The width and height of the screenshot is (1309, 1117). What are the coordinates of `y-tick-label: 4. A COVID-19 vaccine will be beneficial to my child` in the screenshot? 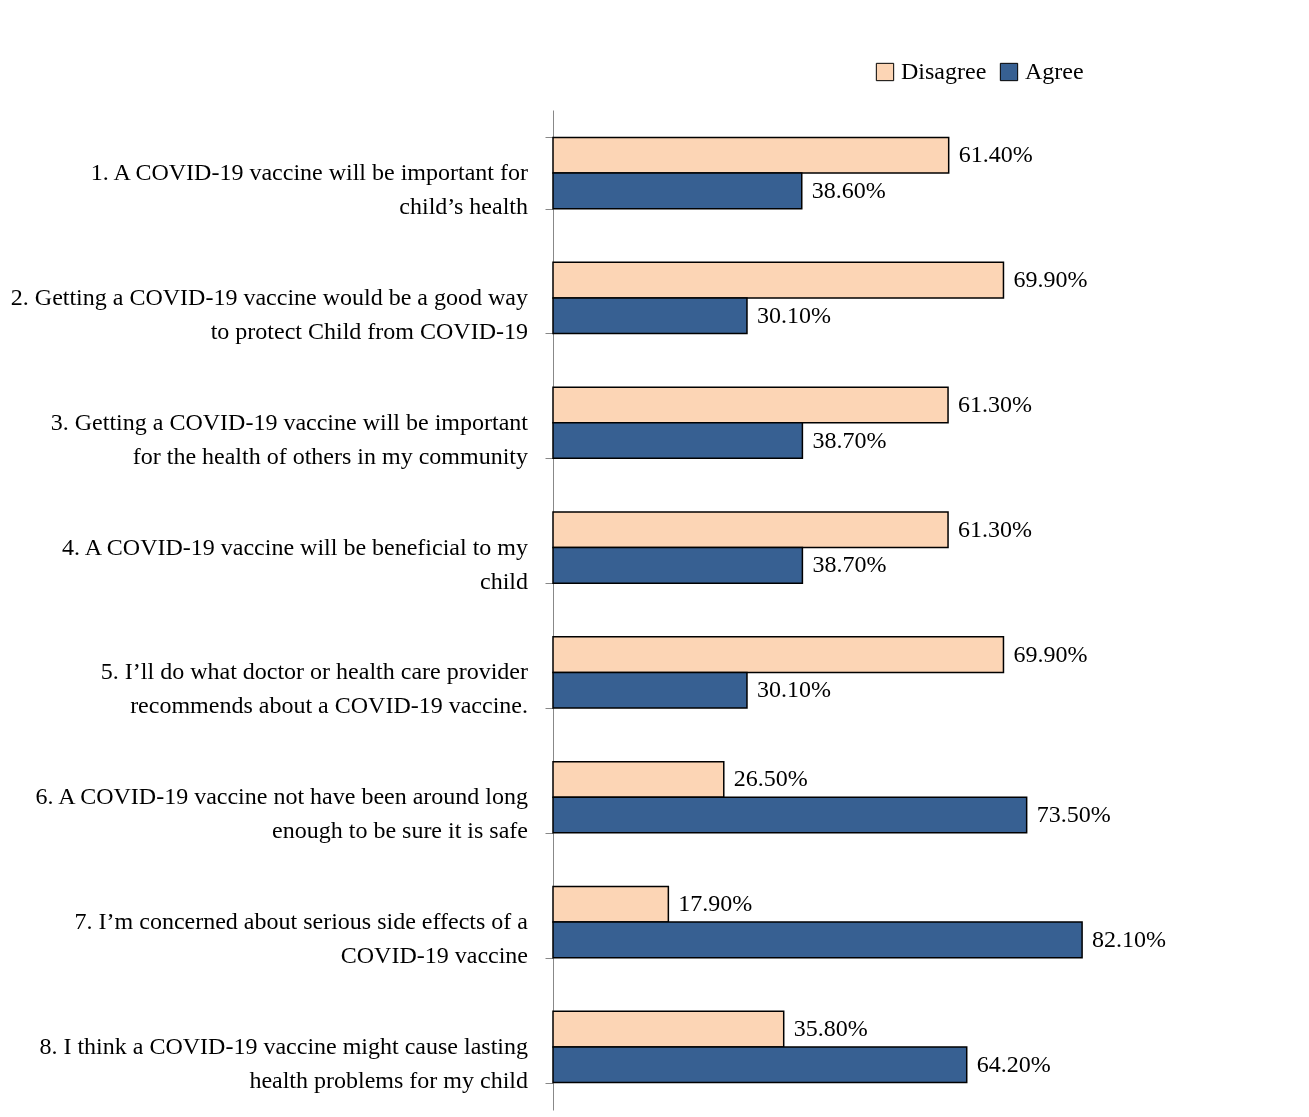 It's located at (295, 563).